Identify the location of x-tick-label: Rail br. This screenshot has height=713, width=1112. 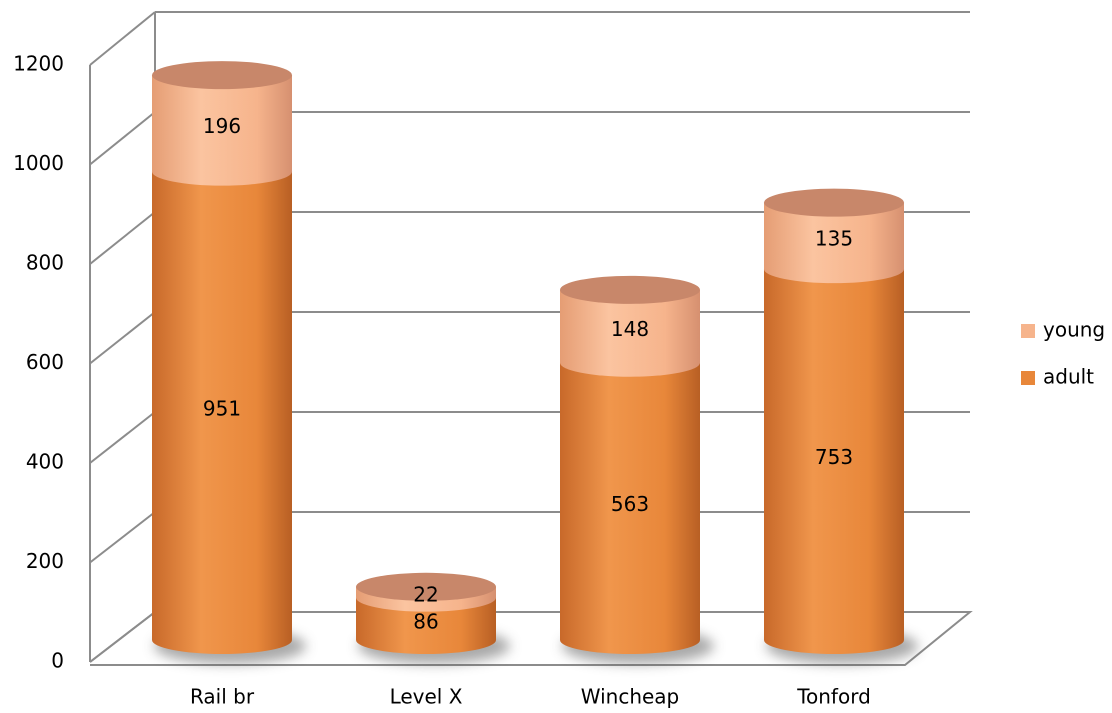
(222, 697).